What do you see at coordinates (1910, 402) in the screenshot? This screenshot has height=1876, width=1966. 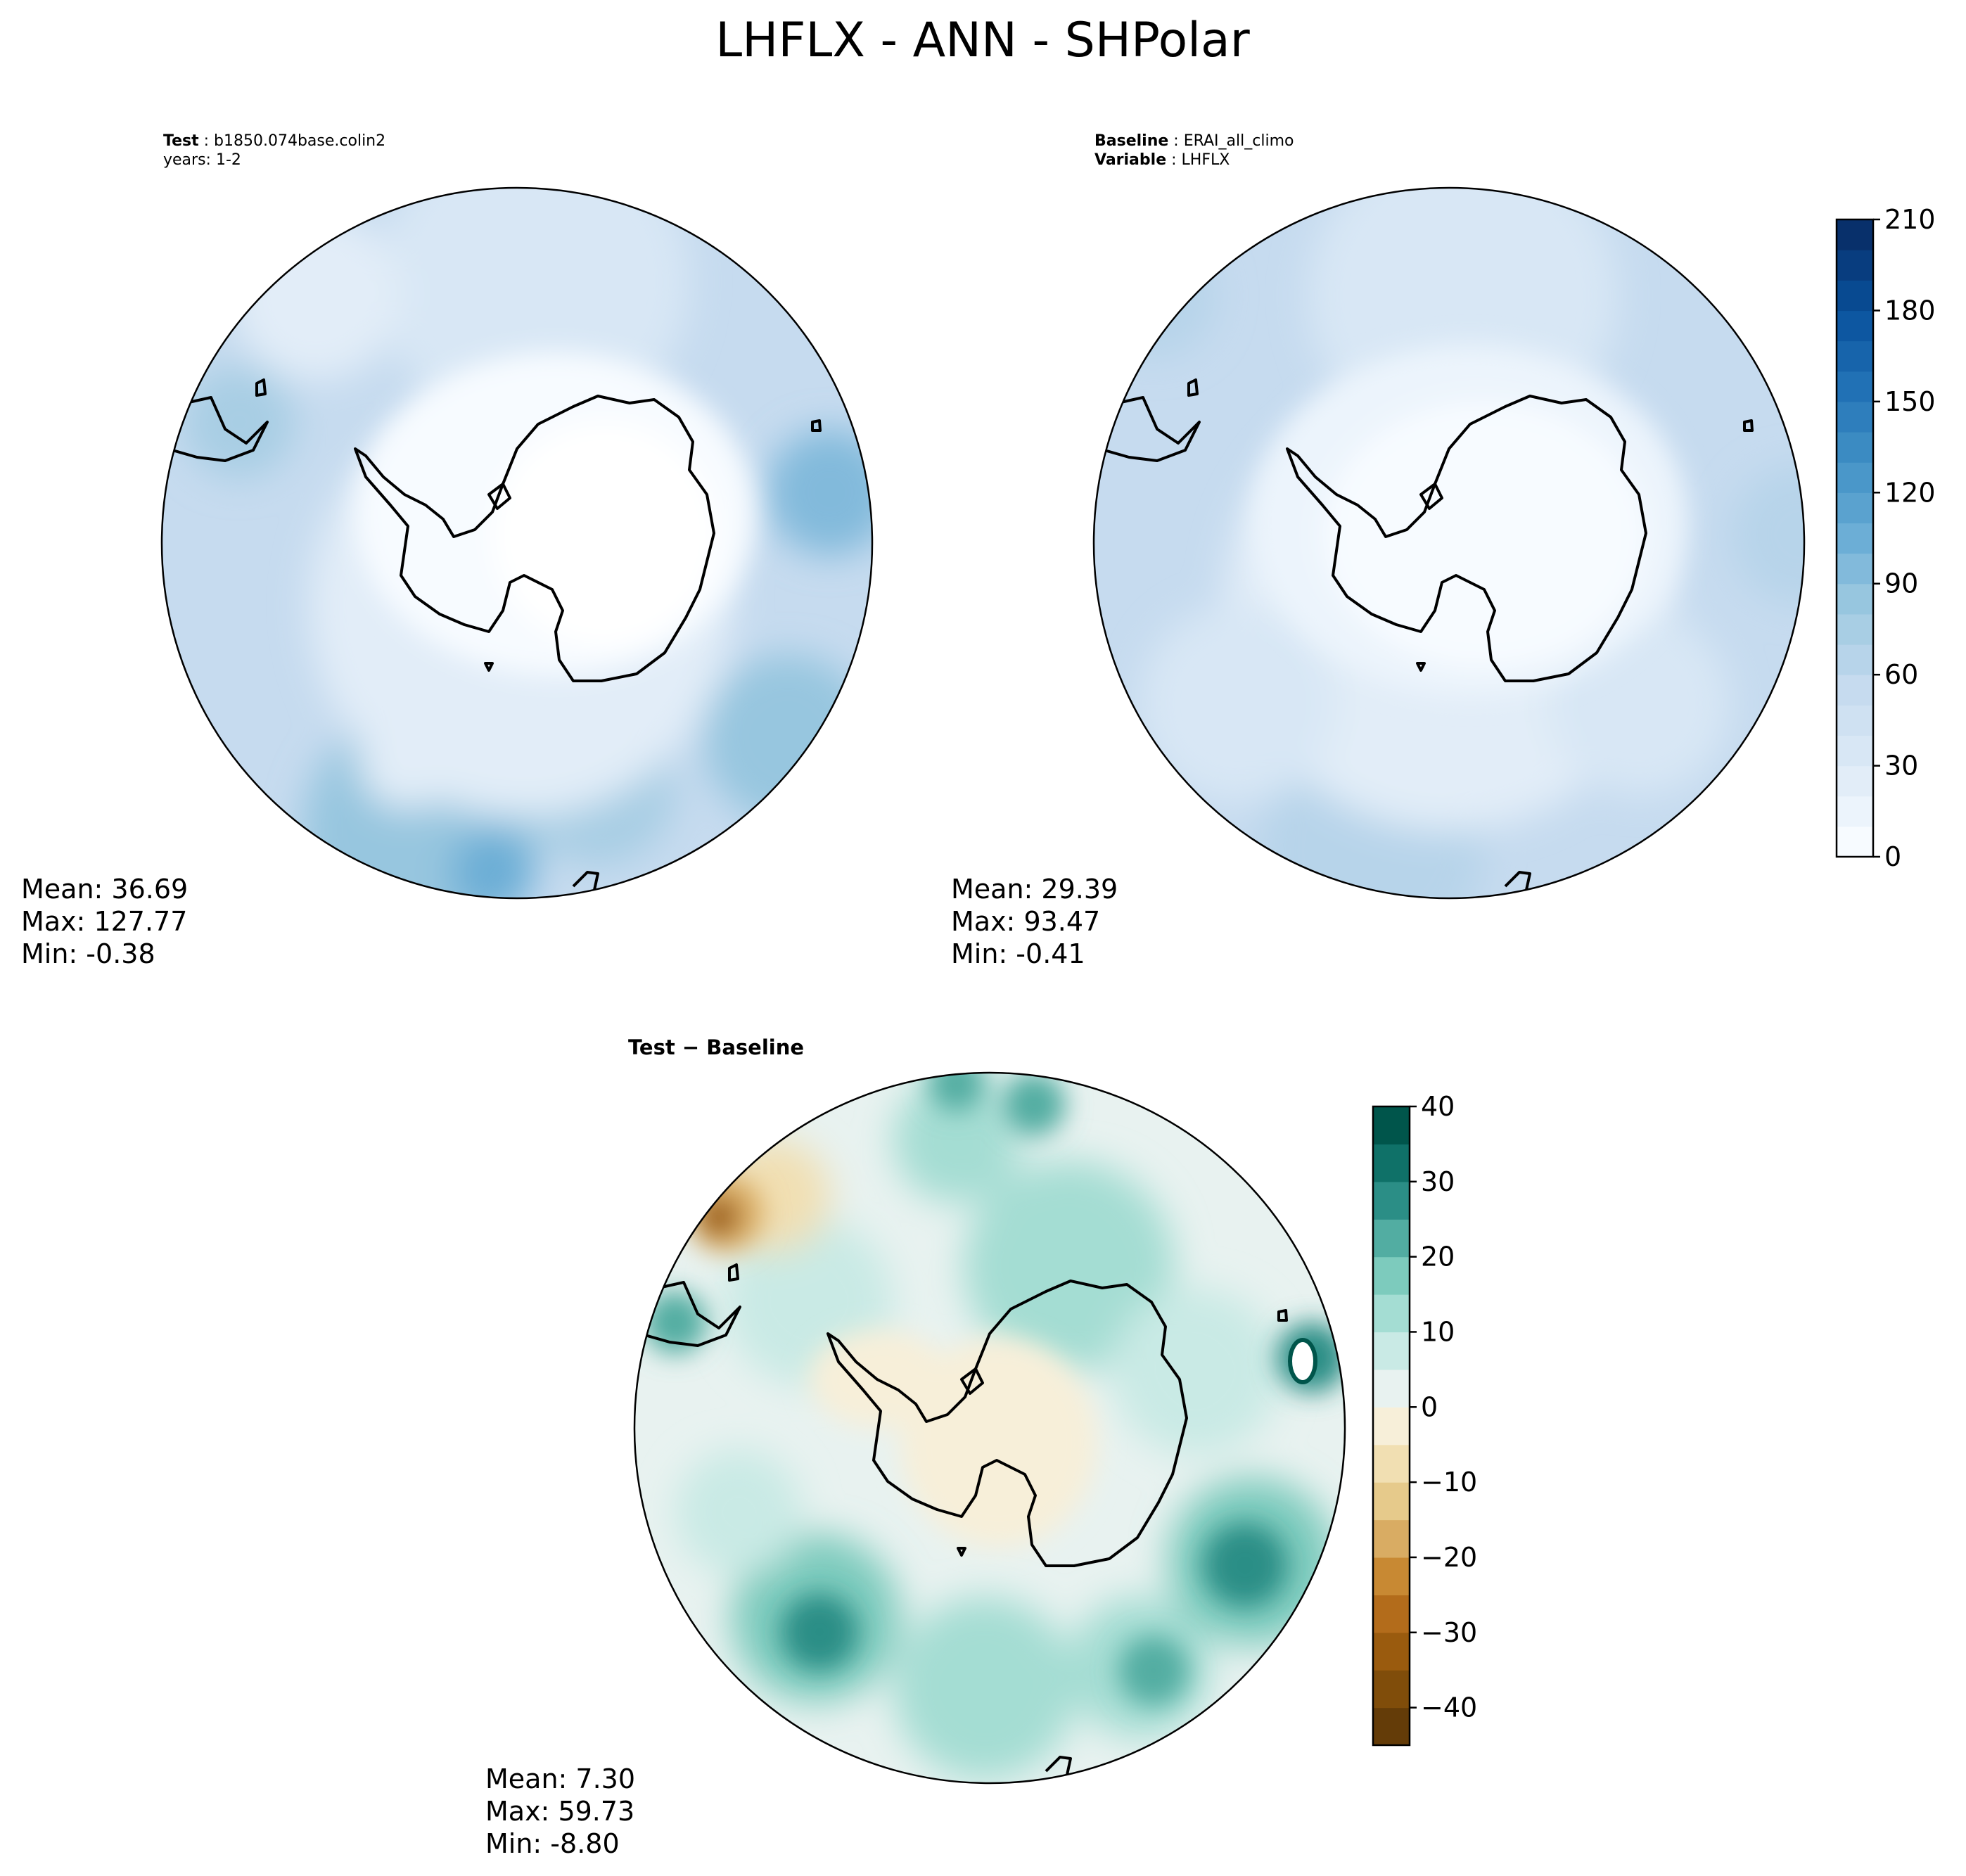 I see `baseline-colorbar-tick-label: 150` at bounding box center [1910, 402].